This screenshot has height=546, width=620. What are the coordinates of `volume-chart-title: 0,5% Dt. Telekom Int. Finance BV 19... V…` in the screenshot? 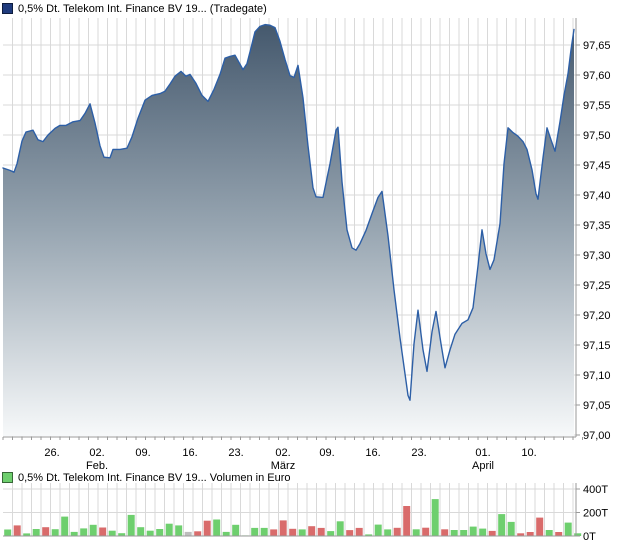 It's located at (154, 477).